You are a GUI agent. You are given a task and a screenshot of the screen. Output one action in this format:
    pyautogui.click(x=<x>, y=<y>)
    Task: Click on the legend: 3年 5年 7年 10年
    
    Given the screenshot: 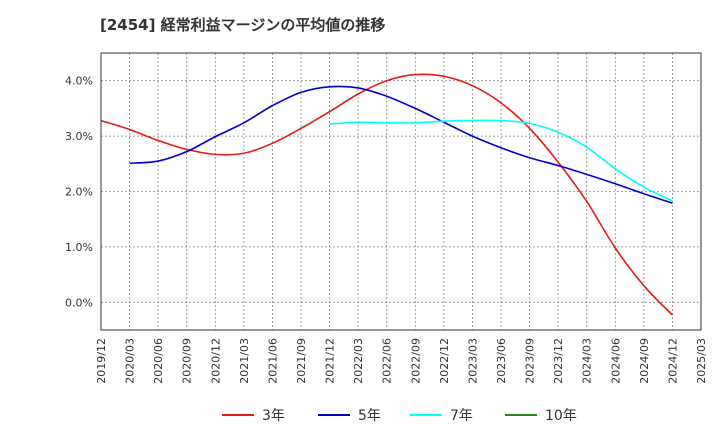 What is the action you would take?
    pyautogui.click(x=399, y=416)
    